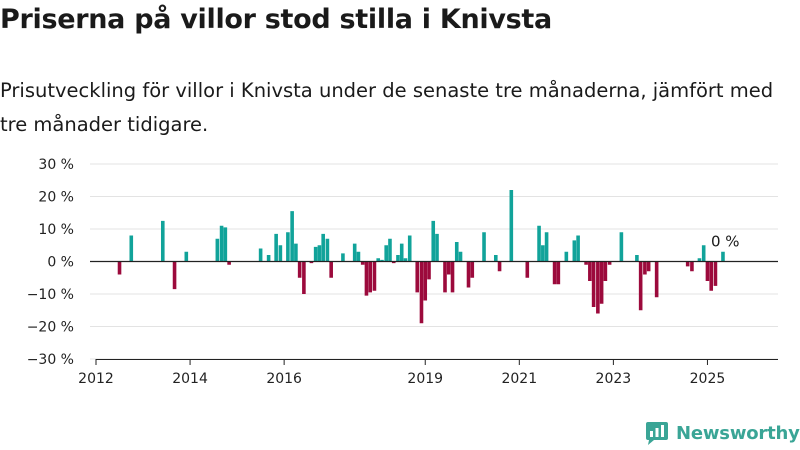 The width and height of the screenshot is (800, 450). What do you see at coordinates (50, 328) in the screenshot?
I see `y-tick-label: −20 %` at bounding box center [50, 328].